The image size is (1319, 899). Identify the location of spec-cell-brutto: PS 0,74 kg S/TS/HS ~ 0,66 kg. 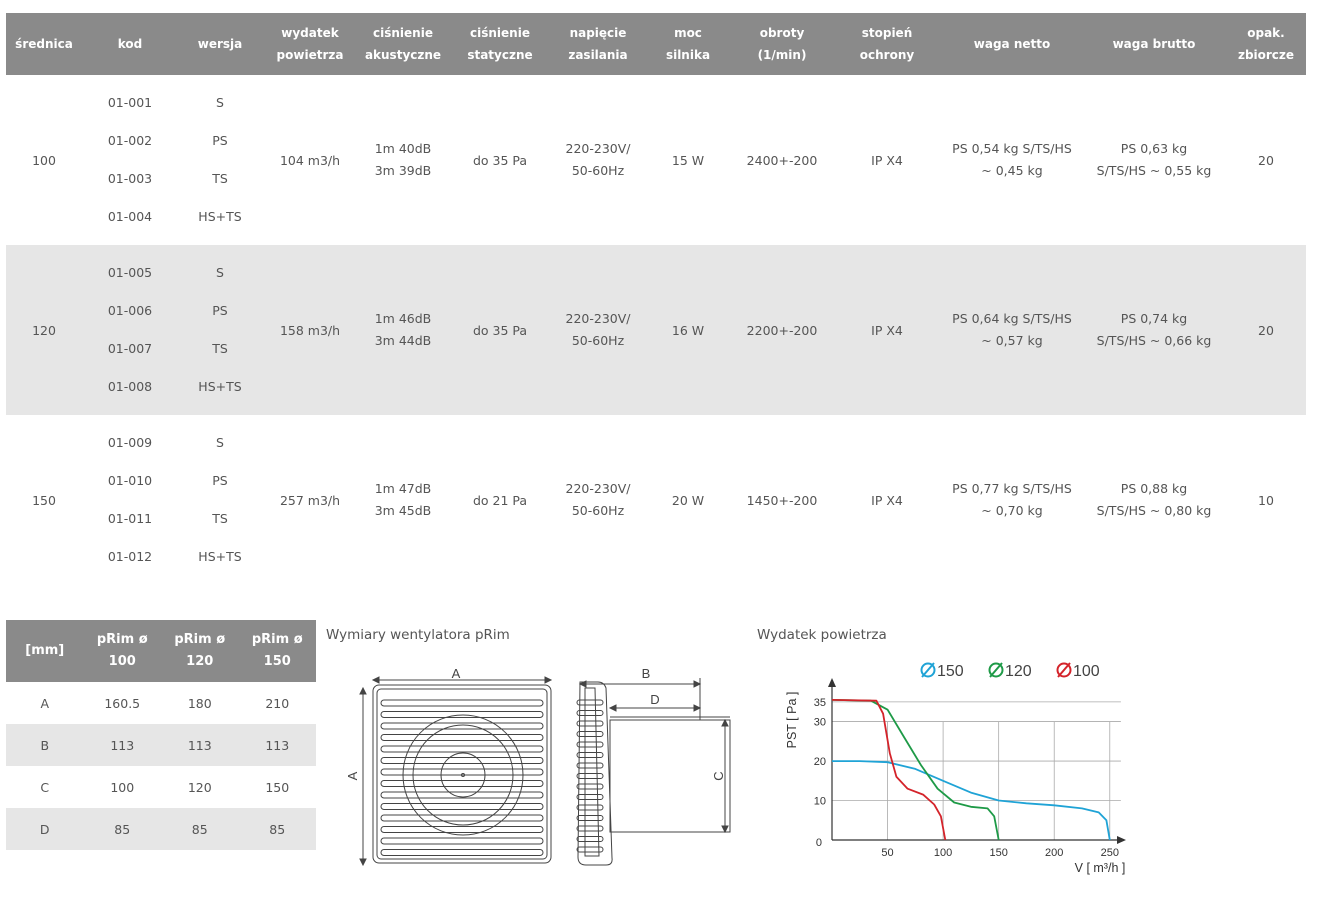
(1154, 330).